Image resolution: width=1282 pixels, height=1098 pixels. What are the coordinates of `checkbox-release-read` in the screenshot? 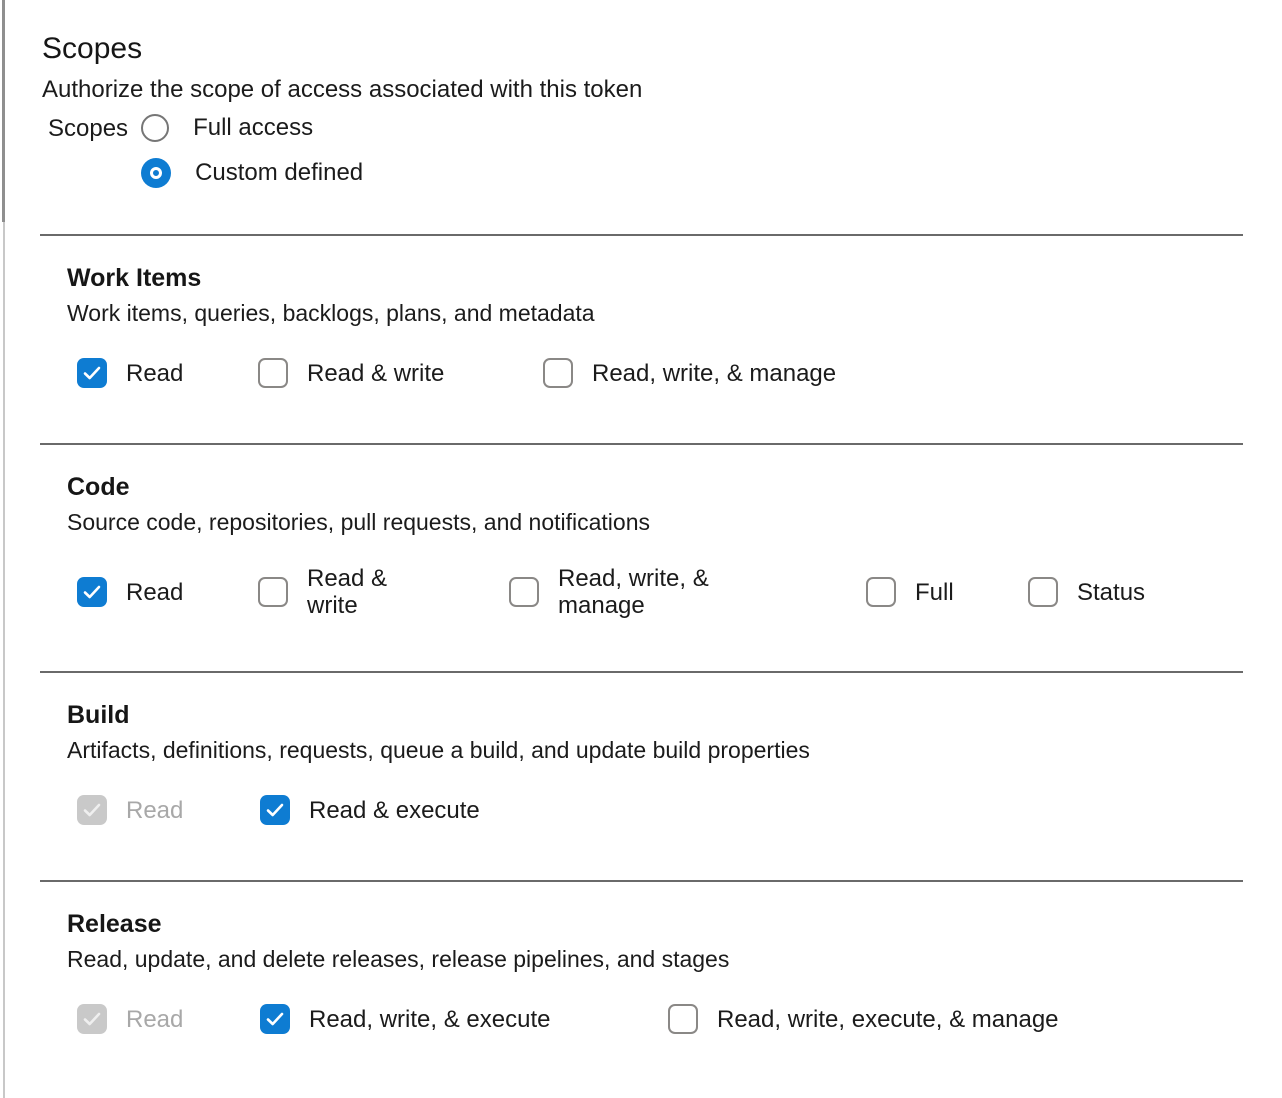 It's located at (92, 1019).